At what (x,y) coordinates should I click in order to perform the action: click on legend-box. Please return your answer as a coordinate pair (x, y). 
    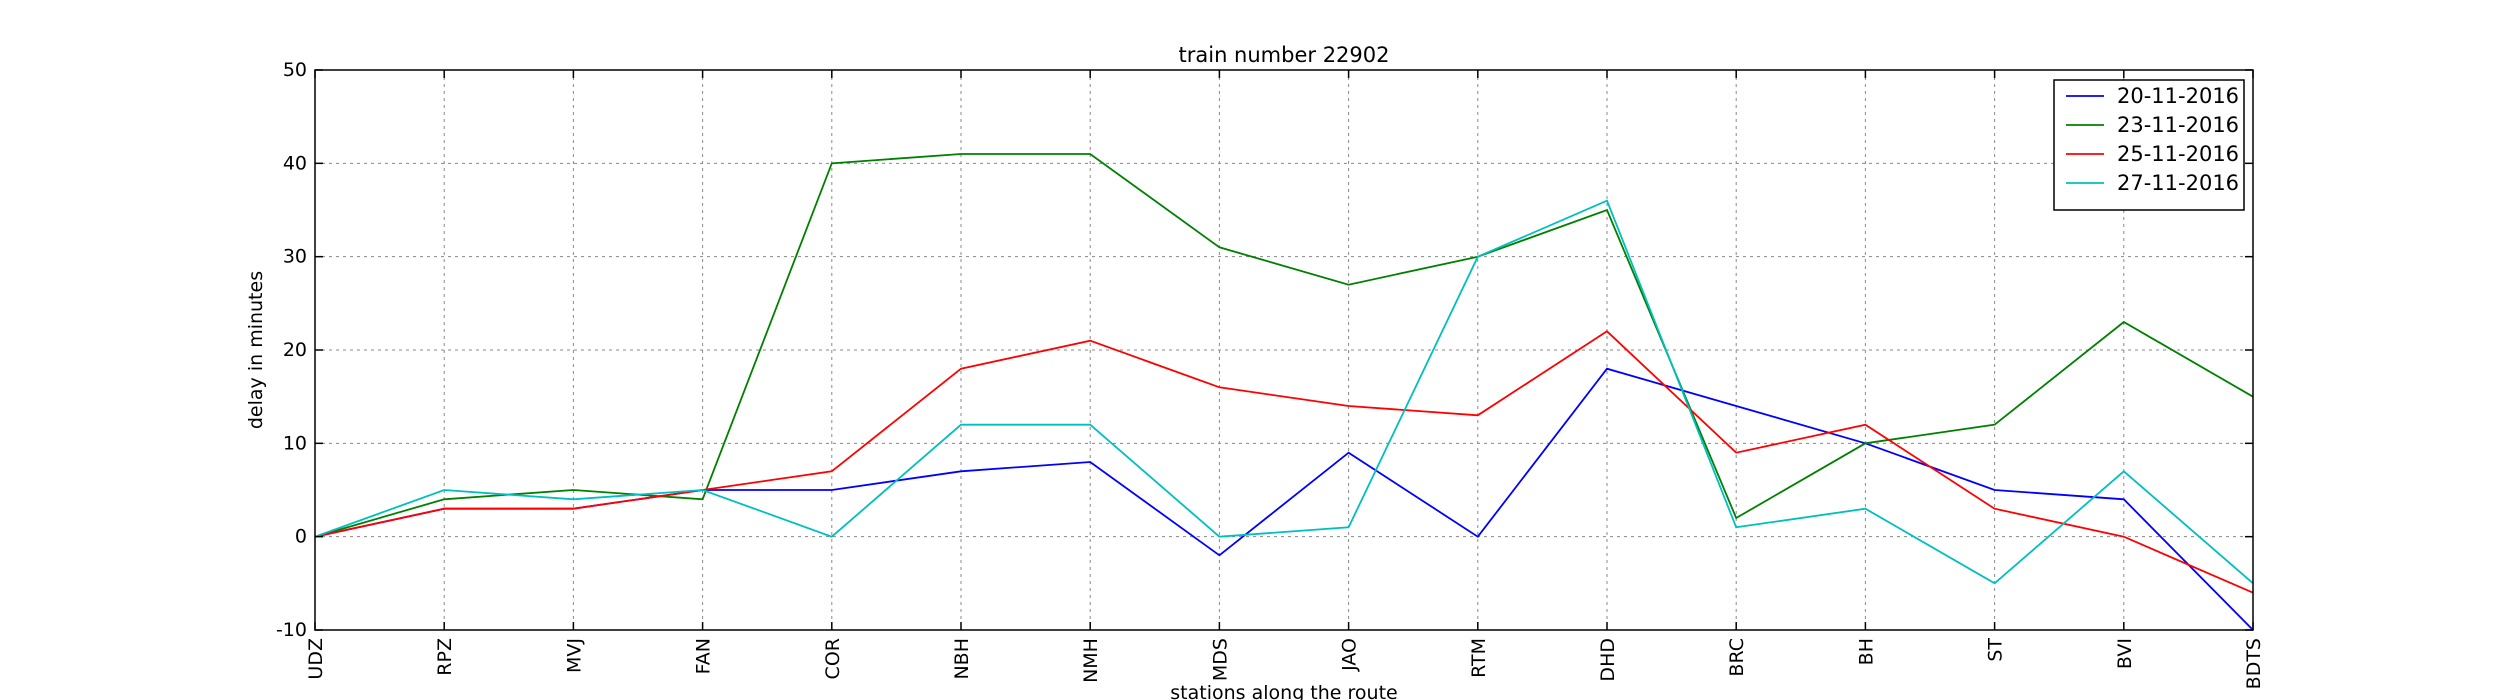
    Looking at the image, I should click on (2149, 145).